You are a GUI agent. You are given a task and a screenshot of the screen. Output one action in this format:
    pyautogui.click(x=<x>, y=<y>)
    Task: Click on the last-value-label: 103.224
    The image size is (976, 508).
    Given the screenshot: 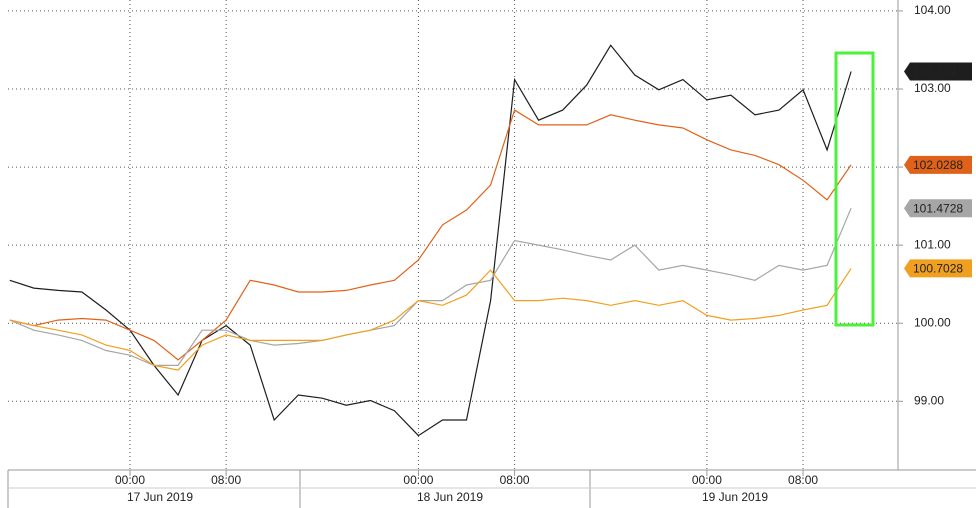 What is the action you would take?
    pyautogui.click(x=935, y=72)
    